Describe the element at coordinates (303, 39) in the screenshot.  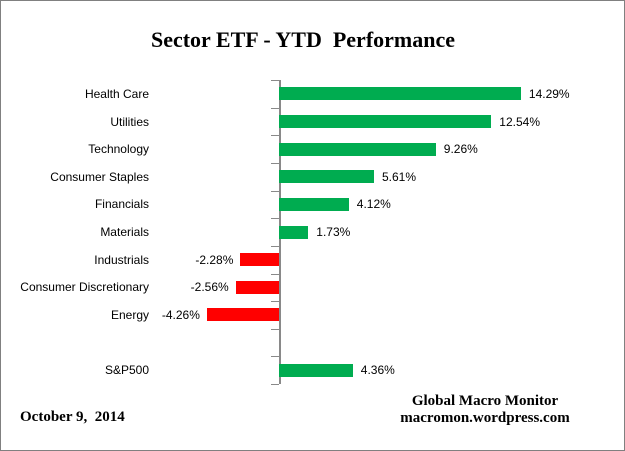
I see `chart-title: Sector ETF - YTD Performance` at that location.